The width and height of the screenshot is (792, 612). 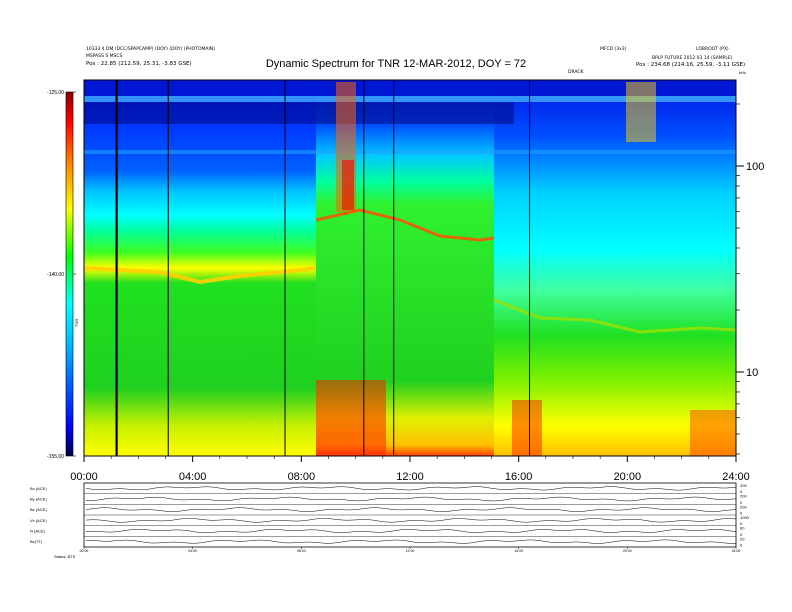 I want to click on panel-time-label: 20:00, so click(x=627, y=551).